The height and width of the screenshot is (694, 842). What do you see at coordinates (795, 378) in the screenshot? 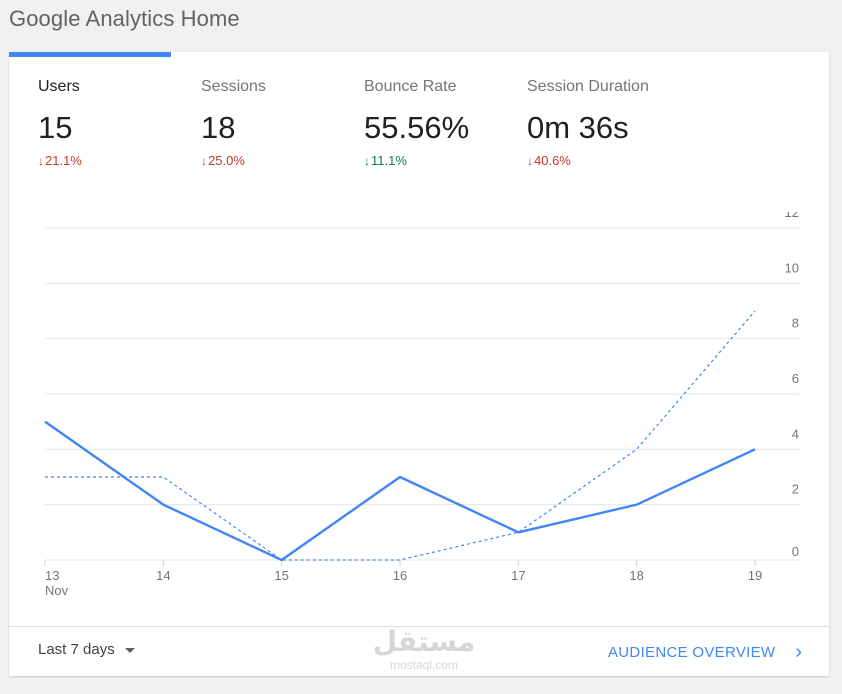
I see `y-tick-label: 6` at bounding box center [795, 378].